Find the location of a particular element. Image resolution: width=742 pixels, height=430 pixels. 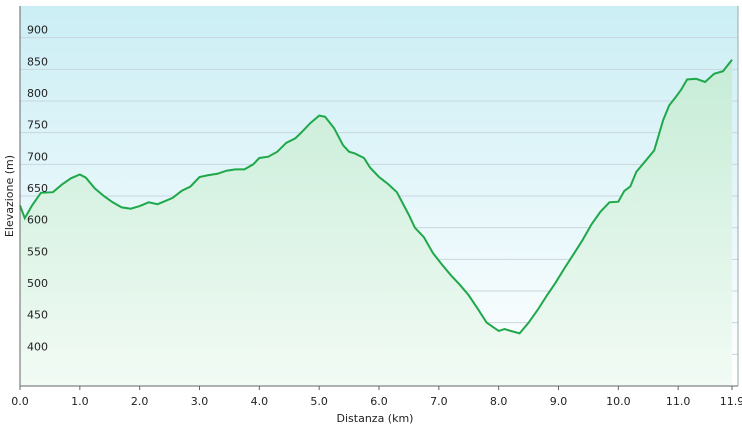

y-tick-label: 400 is located at coordinates (37, 346).